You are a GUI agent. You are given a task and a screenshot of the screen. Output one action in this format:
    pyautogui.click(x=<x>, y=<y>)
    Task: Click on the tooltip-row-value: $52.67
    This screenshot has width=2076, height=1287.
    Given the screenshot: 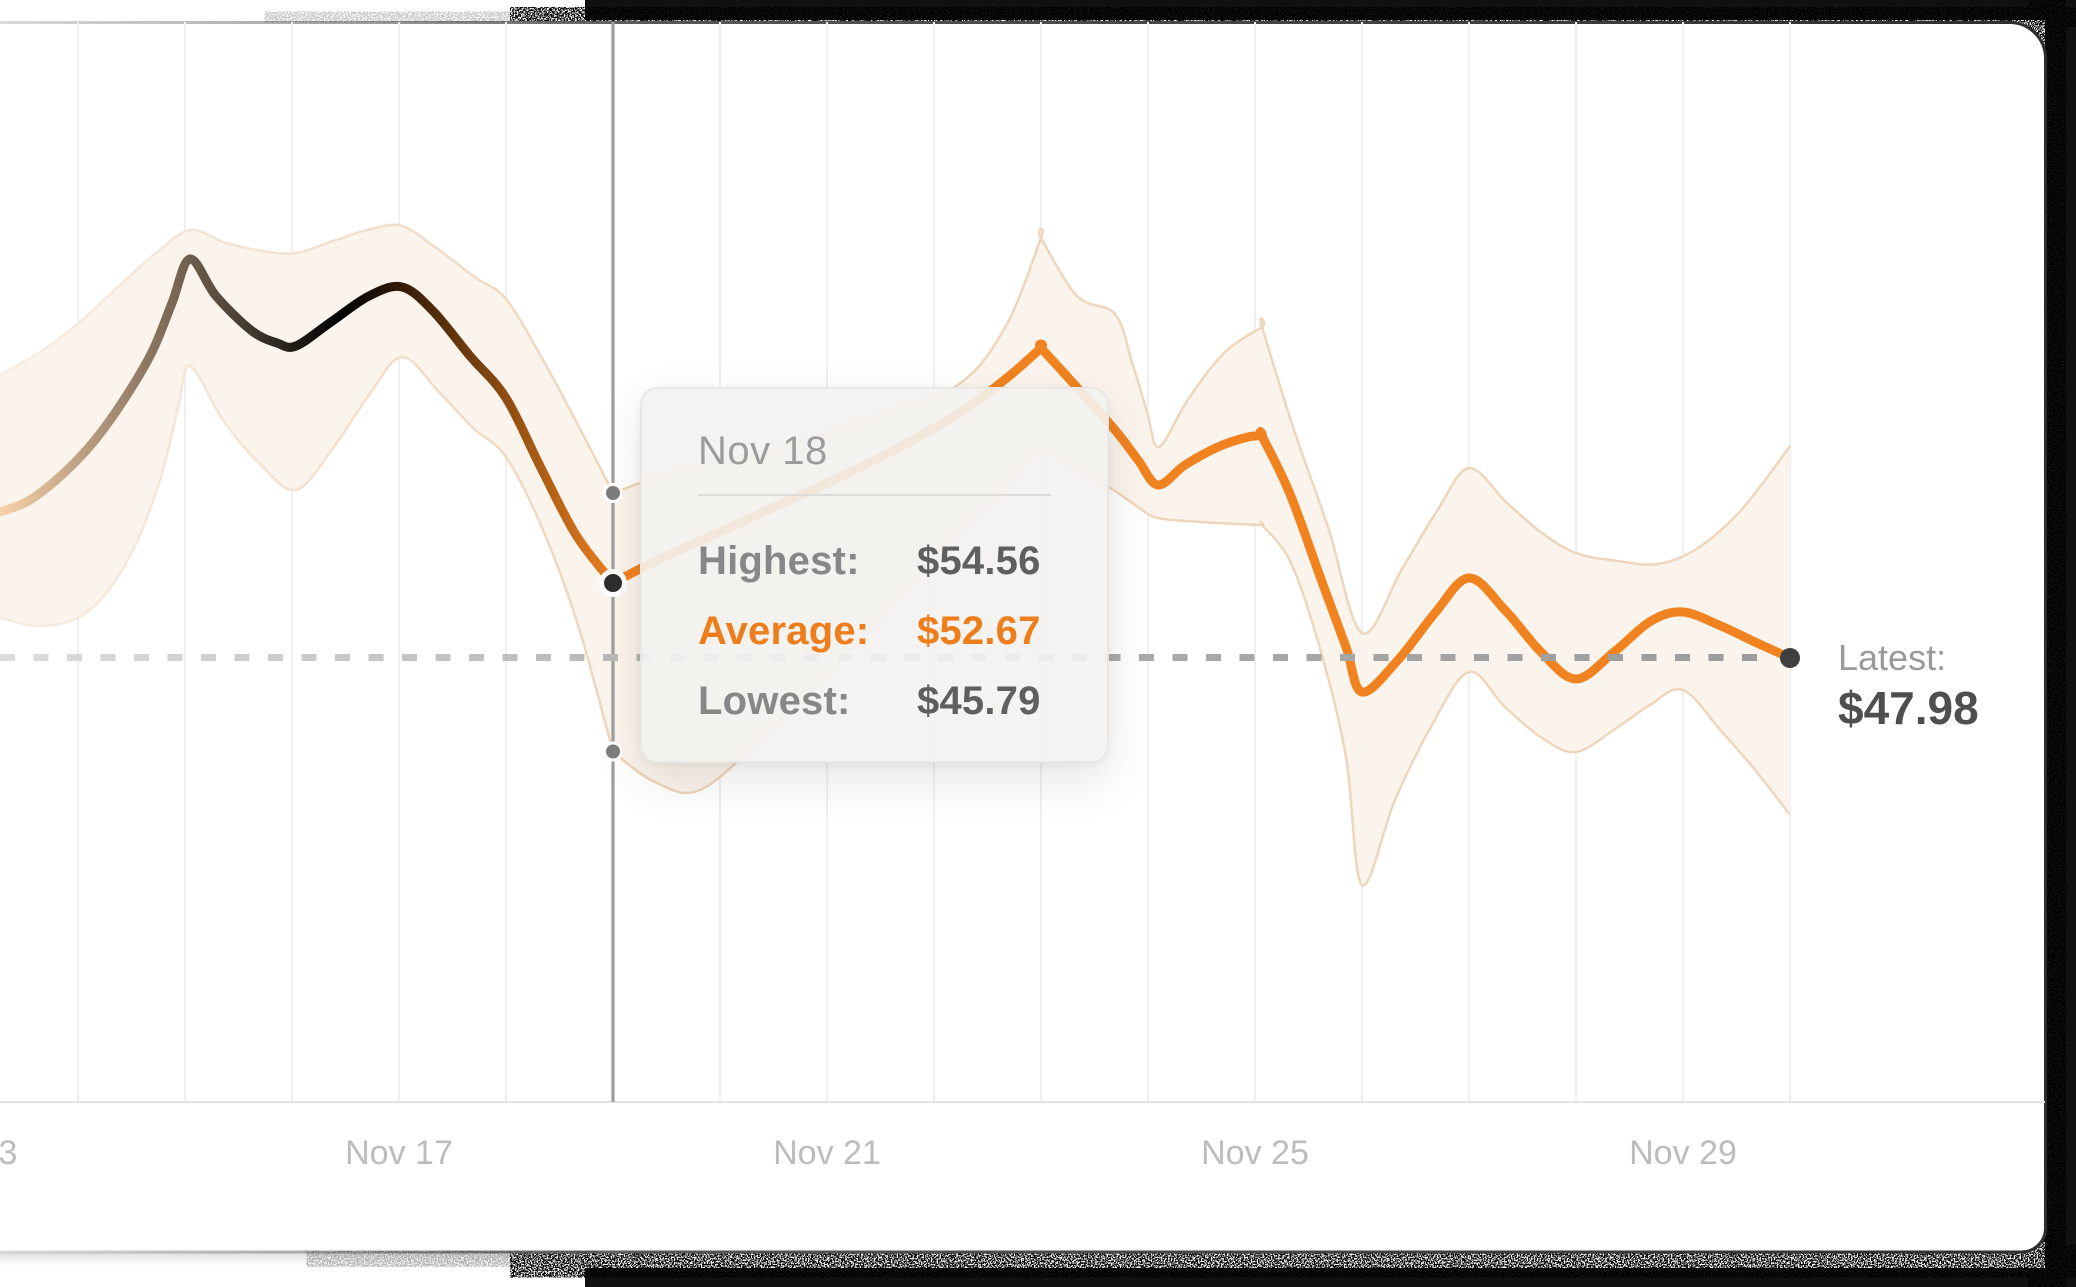 What is the action you would take?
    pyautogui.click(x=979, y=630)
    